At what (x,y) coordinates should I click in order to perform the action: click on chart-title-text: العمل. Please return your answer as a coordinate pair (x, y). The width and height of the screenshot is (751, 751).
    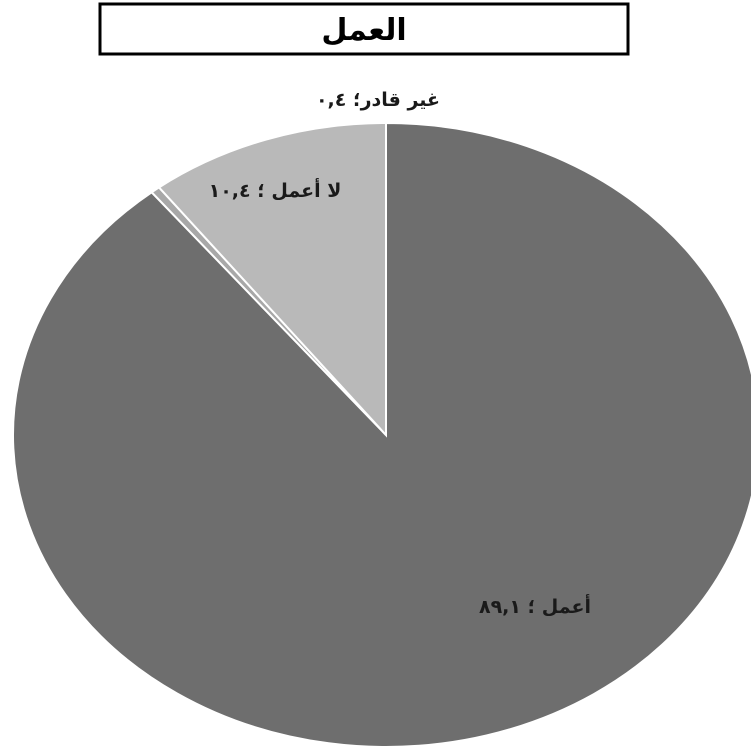
    Looking at the image, I should click on (363, 30).